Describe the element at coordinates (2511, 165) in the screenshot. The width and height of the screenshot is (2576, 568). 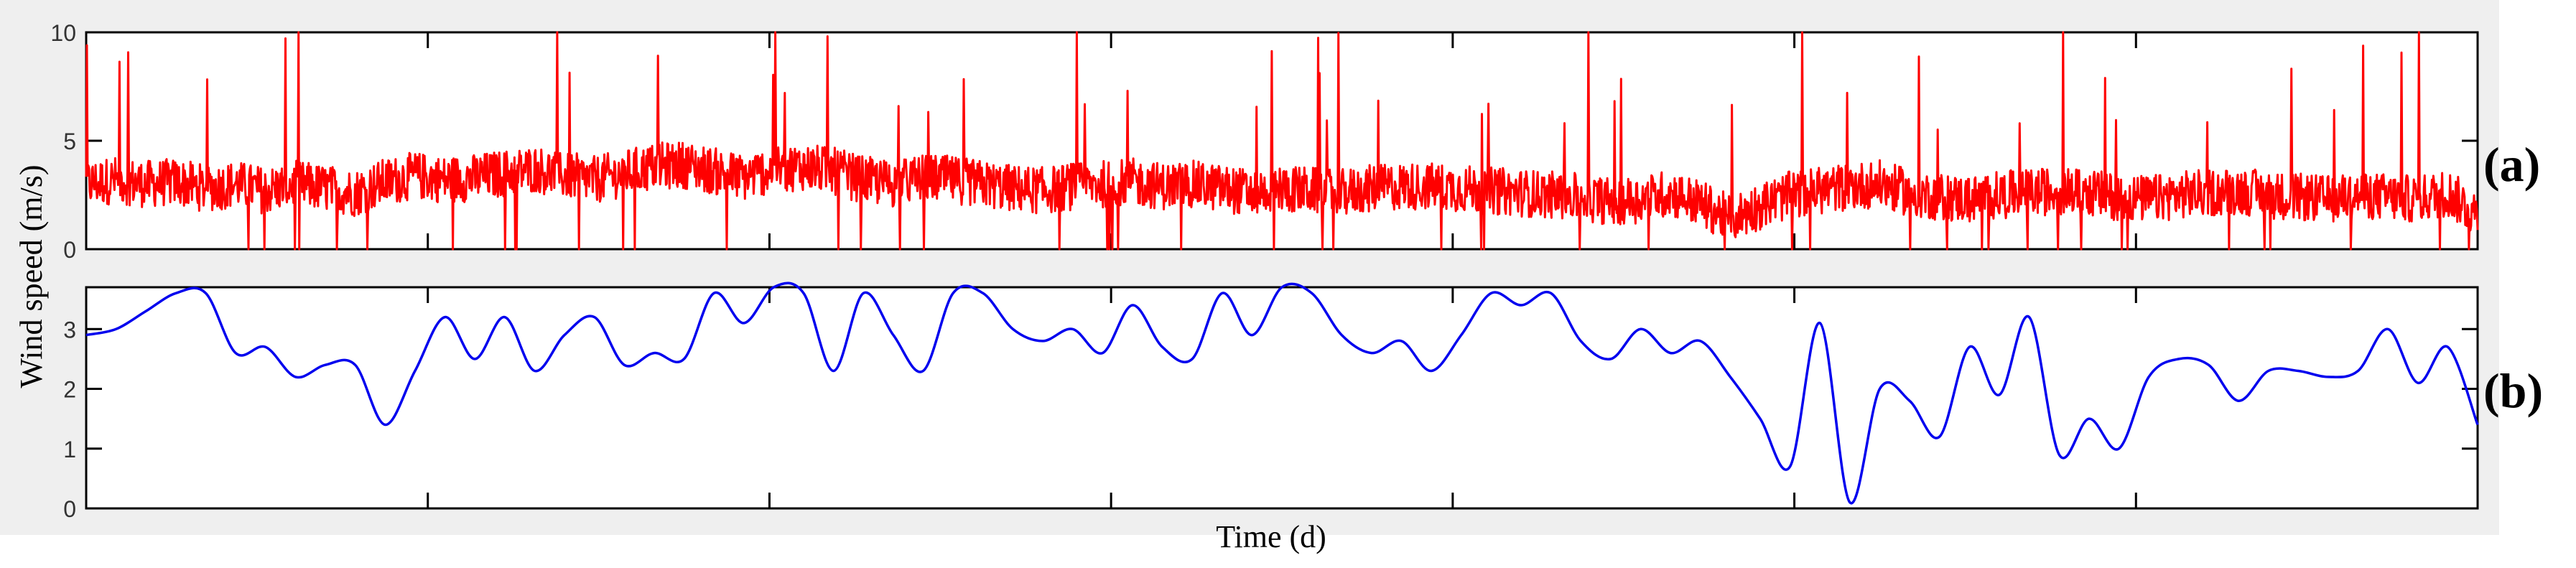
I see `panel-a-tag: (a)` at that location.